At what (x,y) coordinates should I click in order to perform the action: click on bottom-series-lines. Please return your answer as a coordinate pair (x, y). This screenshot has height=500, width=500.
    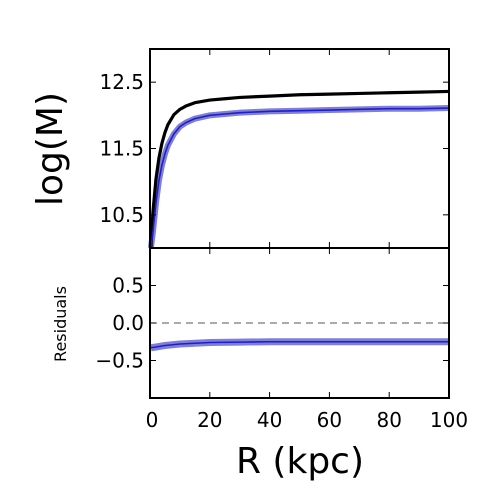
    Looking at the image, I should click on (299, 344).